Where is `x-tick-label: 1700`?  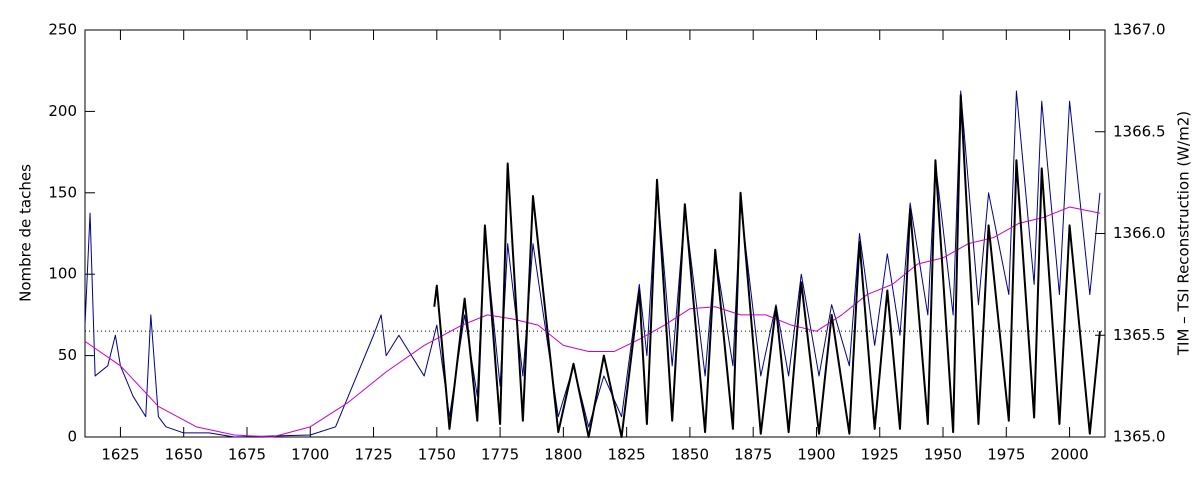 x-tick-label: 1700 is located at coordinates (310, 455).